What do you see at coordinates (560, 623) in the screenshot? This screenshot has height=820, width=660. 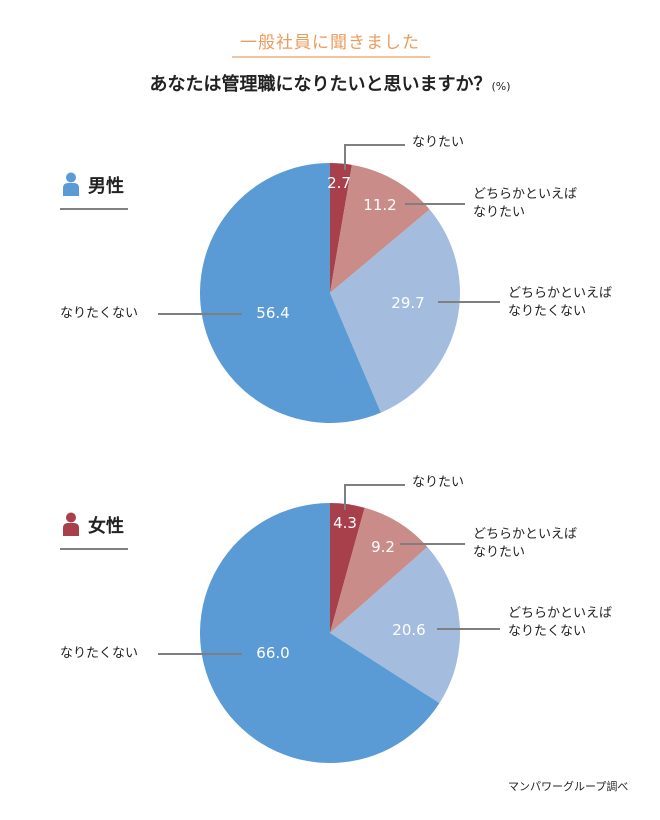 I see `female-label-somewhat-not: どちらかといえば なりたくない` at bounding box center [560, 623].